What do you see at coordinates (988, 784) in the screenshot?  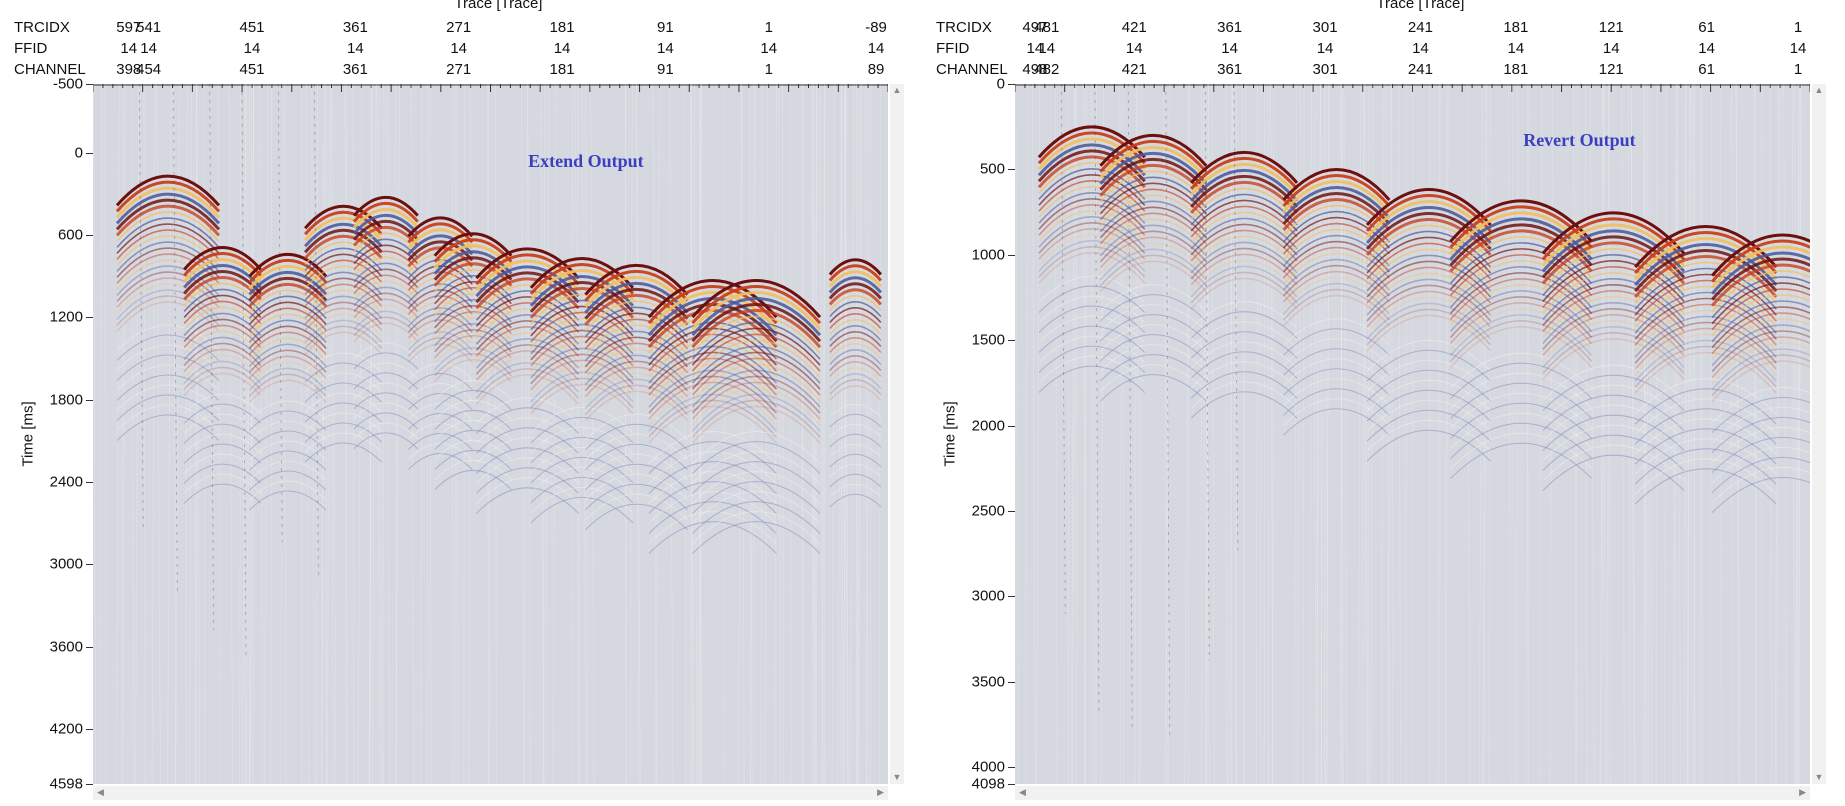 I see `y-tick-label: 4098` at bounding box center [988, 784].